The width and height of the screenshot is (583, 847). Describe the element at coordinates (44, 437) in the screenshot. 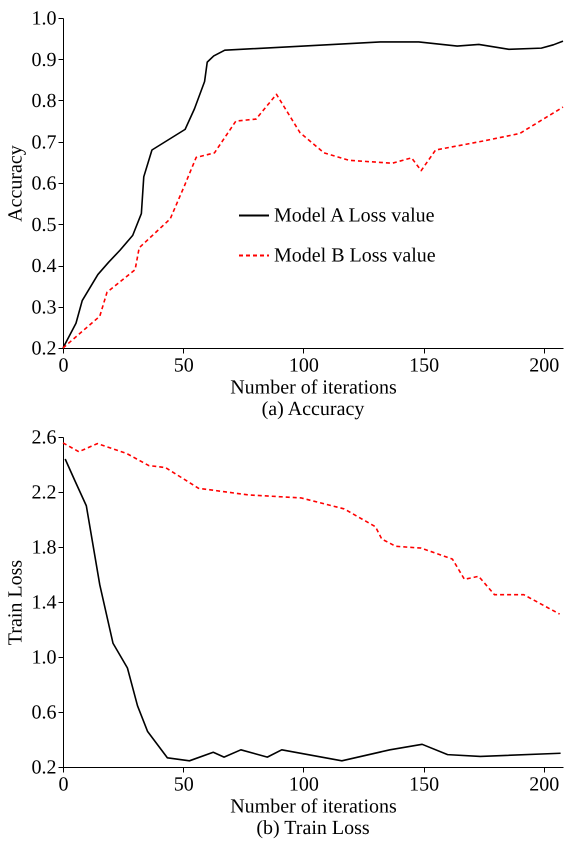

I see `y-tick-label: 2.6` at that location.